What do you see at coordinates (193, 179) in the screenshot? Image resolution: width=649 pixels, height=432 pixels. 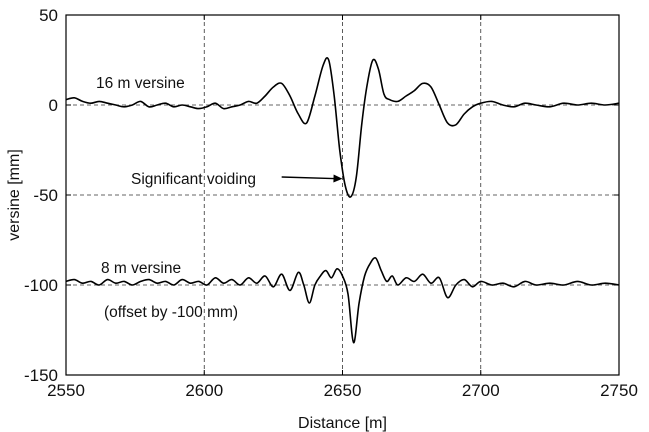 I see `label-significant-voiding: Significant voiding` at bounding box center [193, 179].